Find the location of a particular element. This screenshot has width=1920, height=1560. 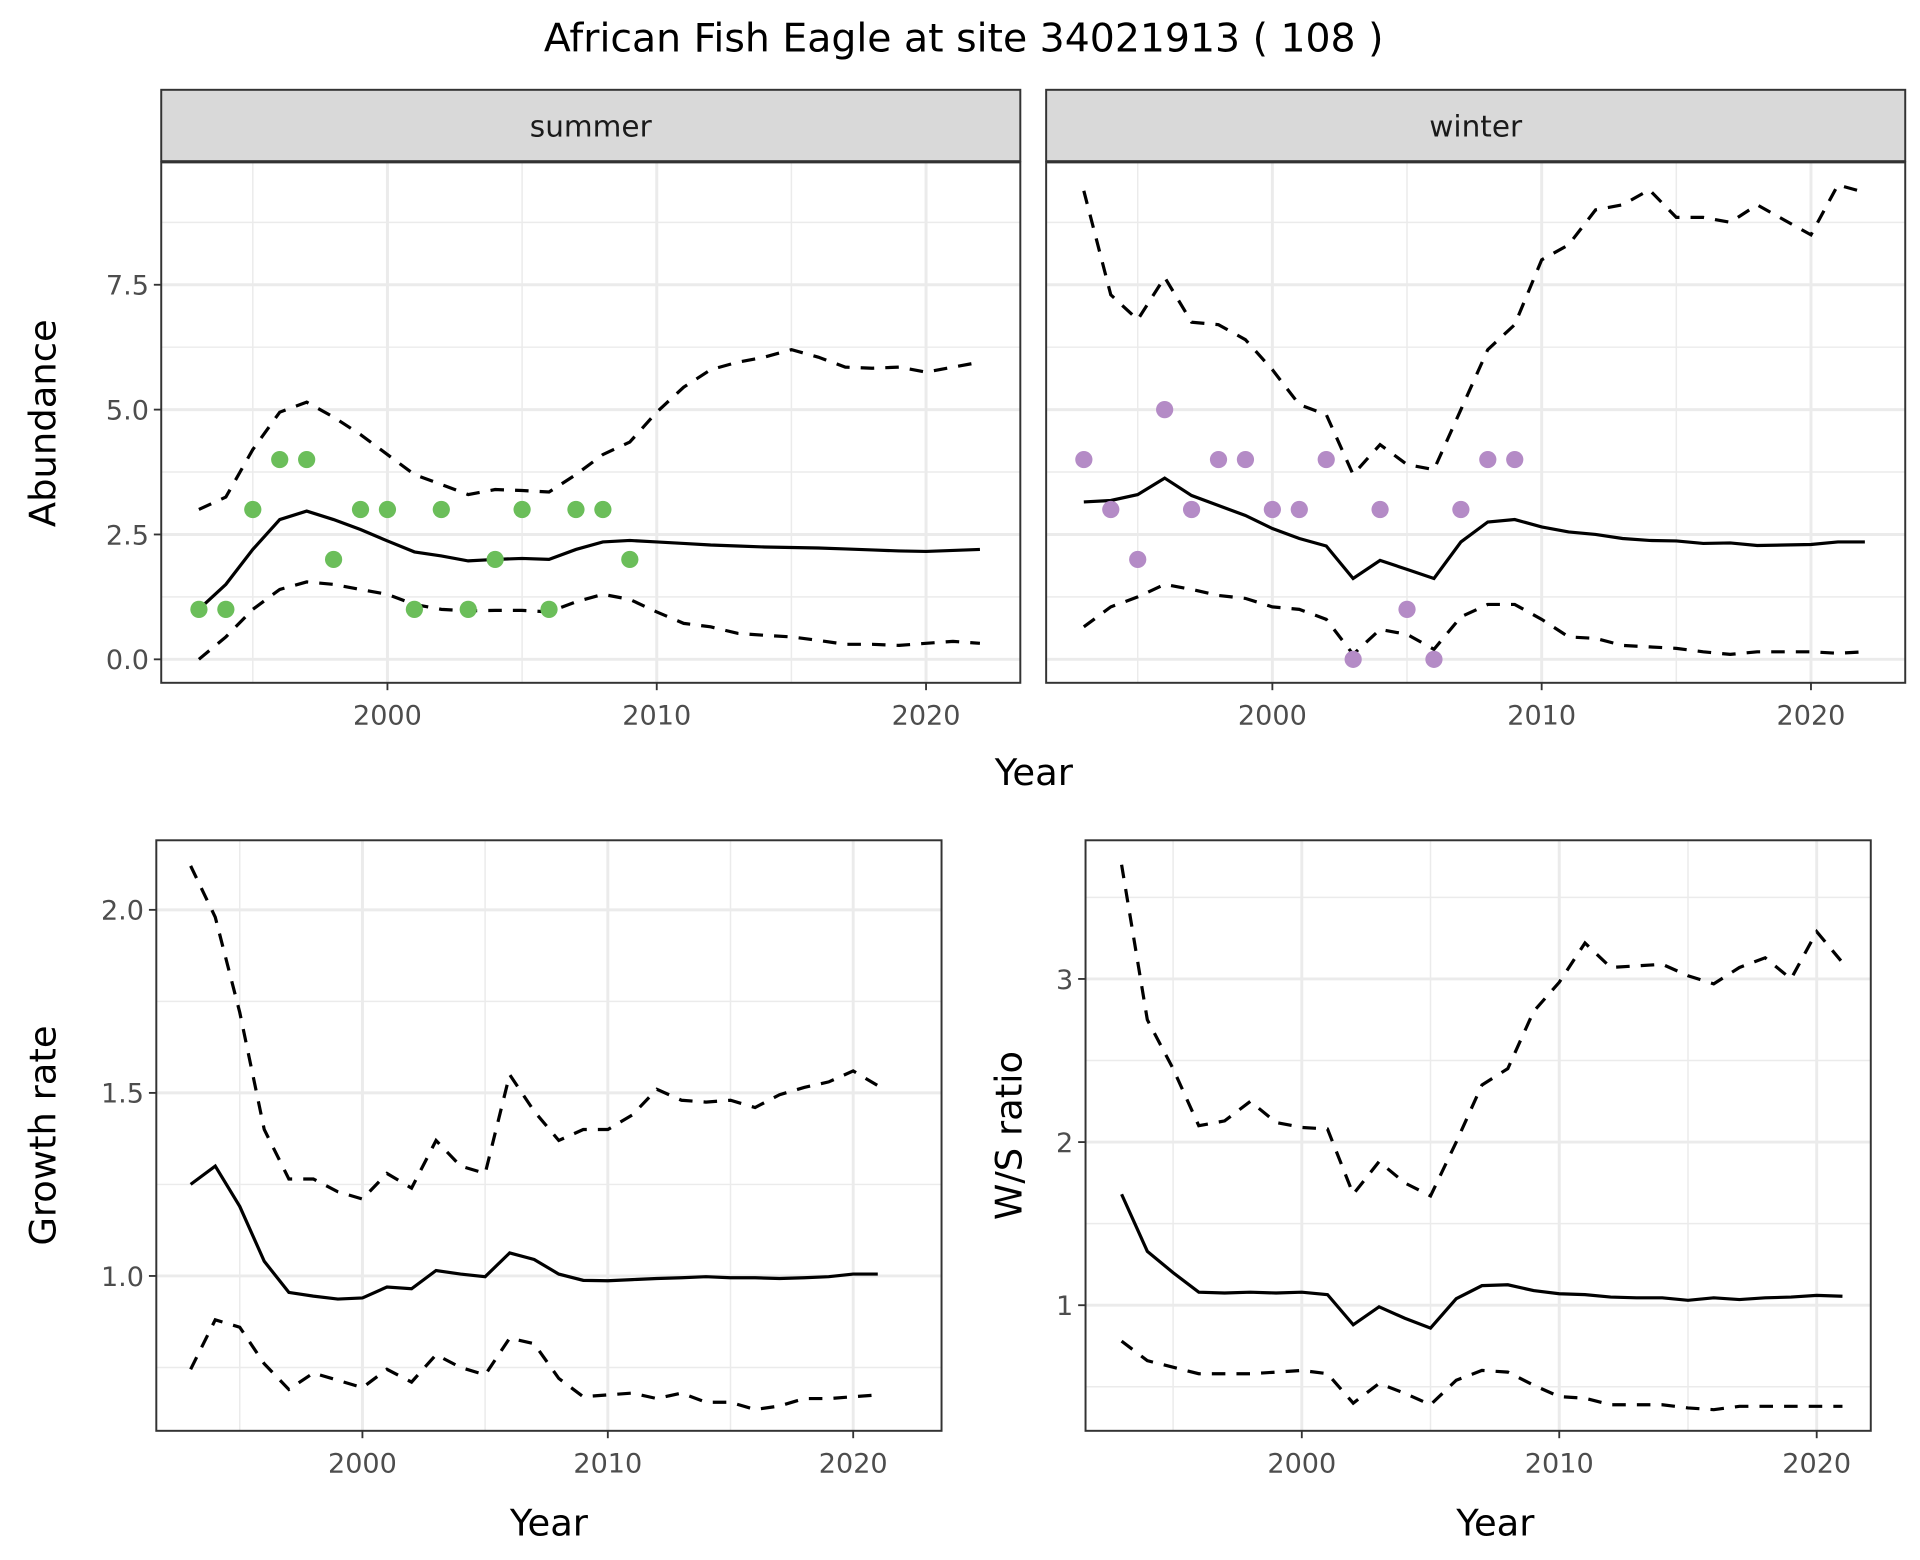

y-axis-label: Growth rate is located at coordinates (42, 1135).